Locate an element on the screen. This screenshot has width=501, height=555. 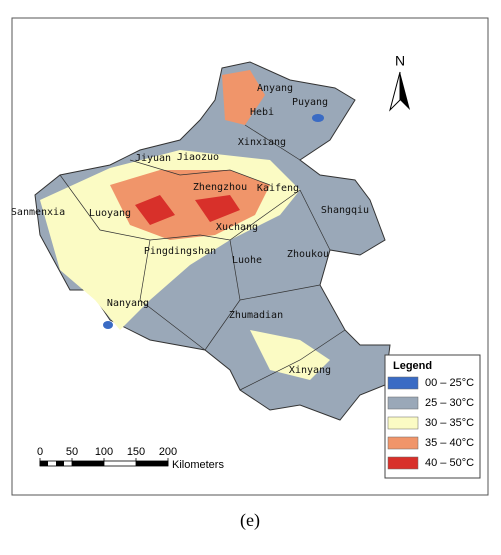
city-label: Nanyang is located at coordinates (128, 303).